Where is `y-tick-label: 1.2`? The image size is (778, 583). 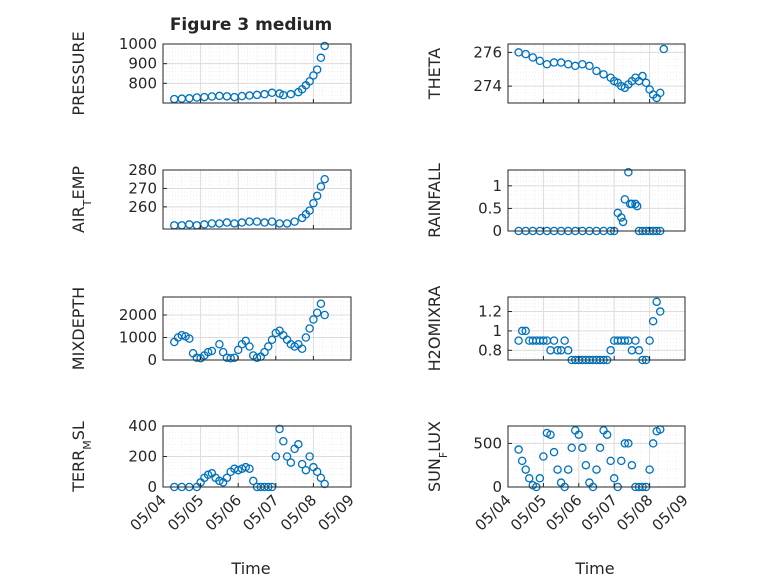 y-tick-label: 1.2 is located at coordinates (490, 312).